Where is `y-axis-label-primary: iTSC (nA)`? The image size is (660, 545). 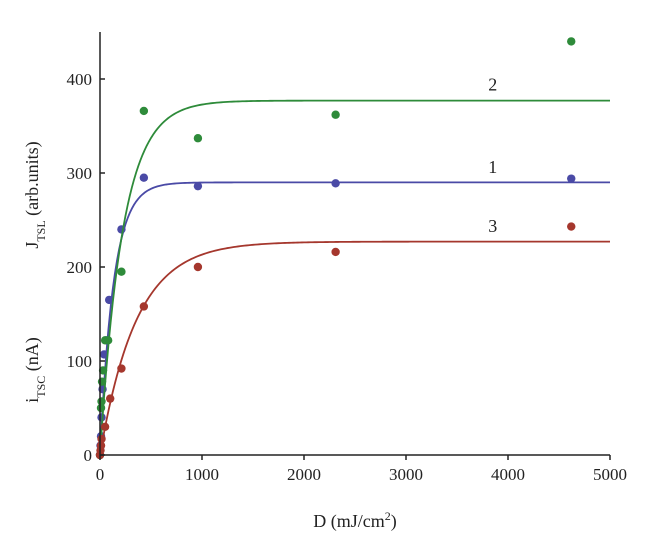
y-axis-label-primary: iTSC (nA) is located at coordinates (35, 370).